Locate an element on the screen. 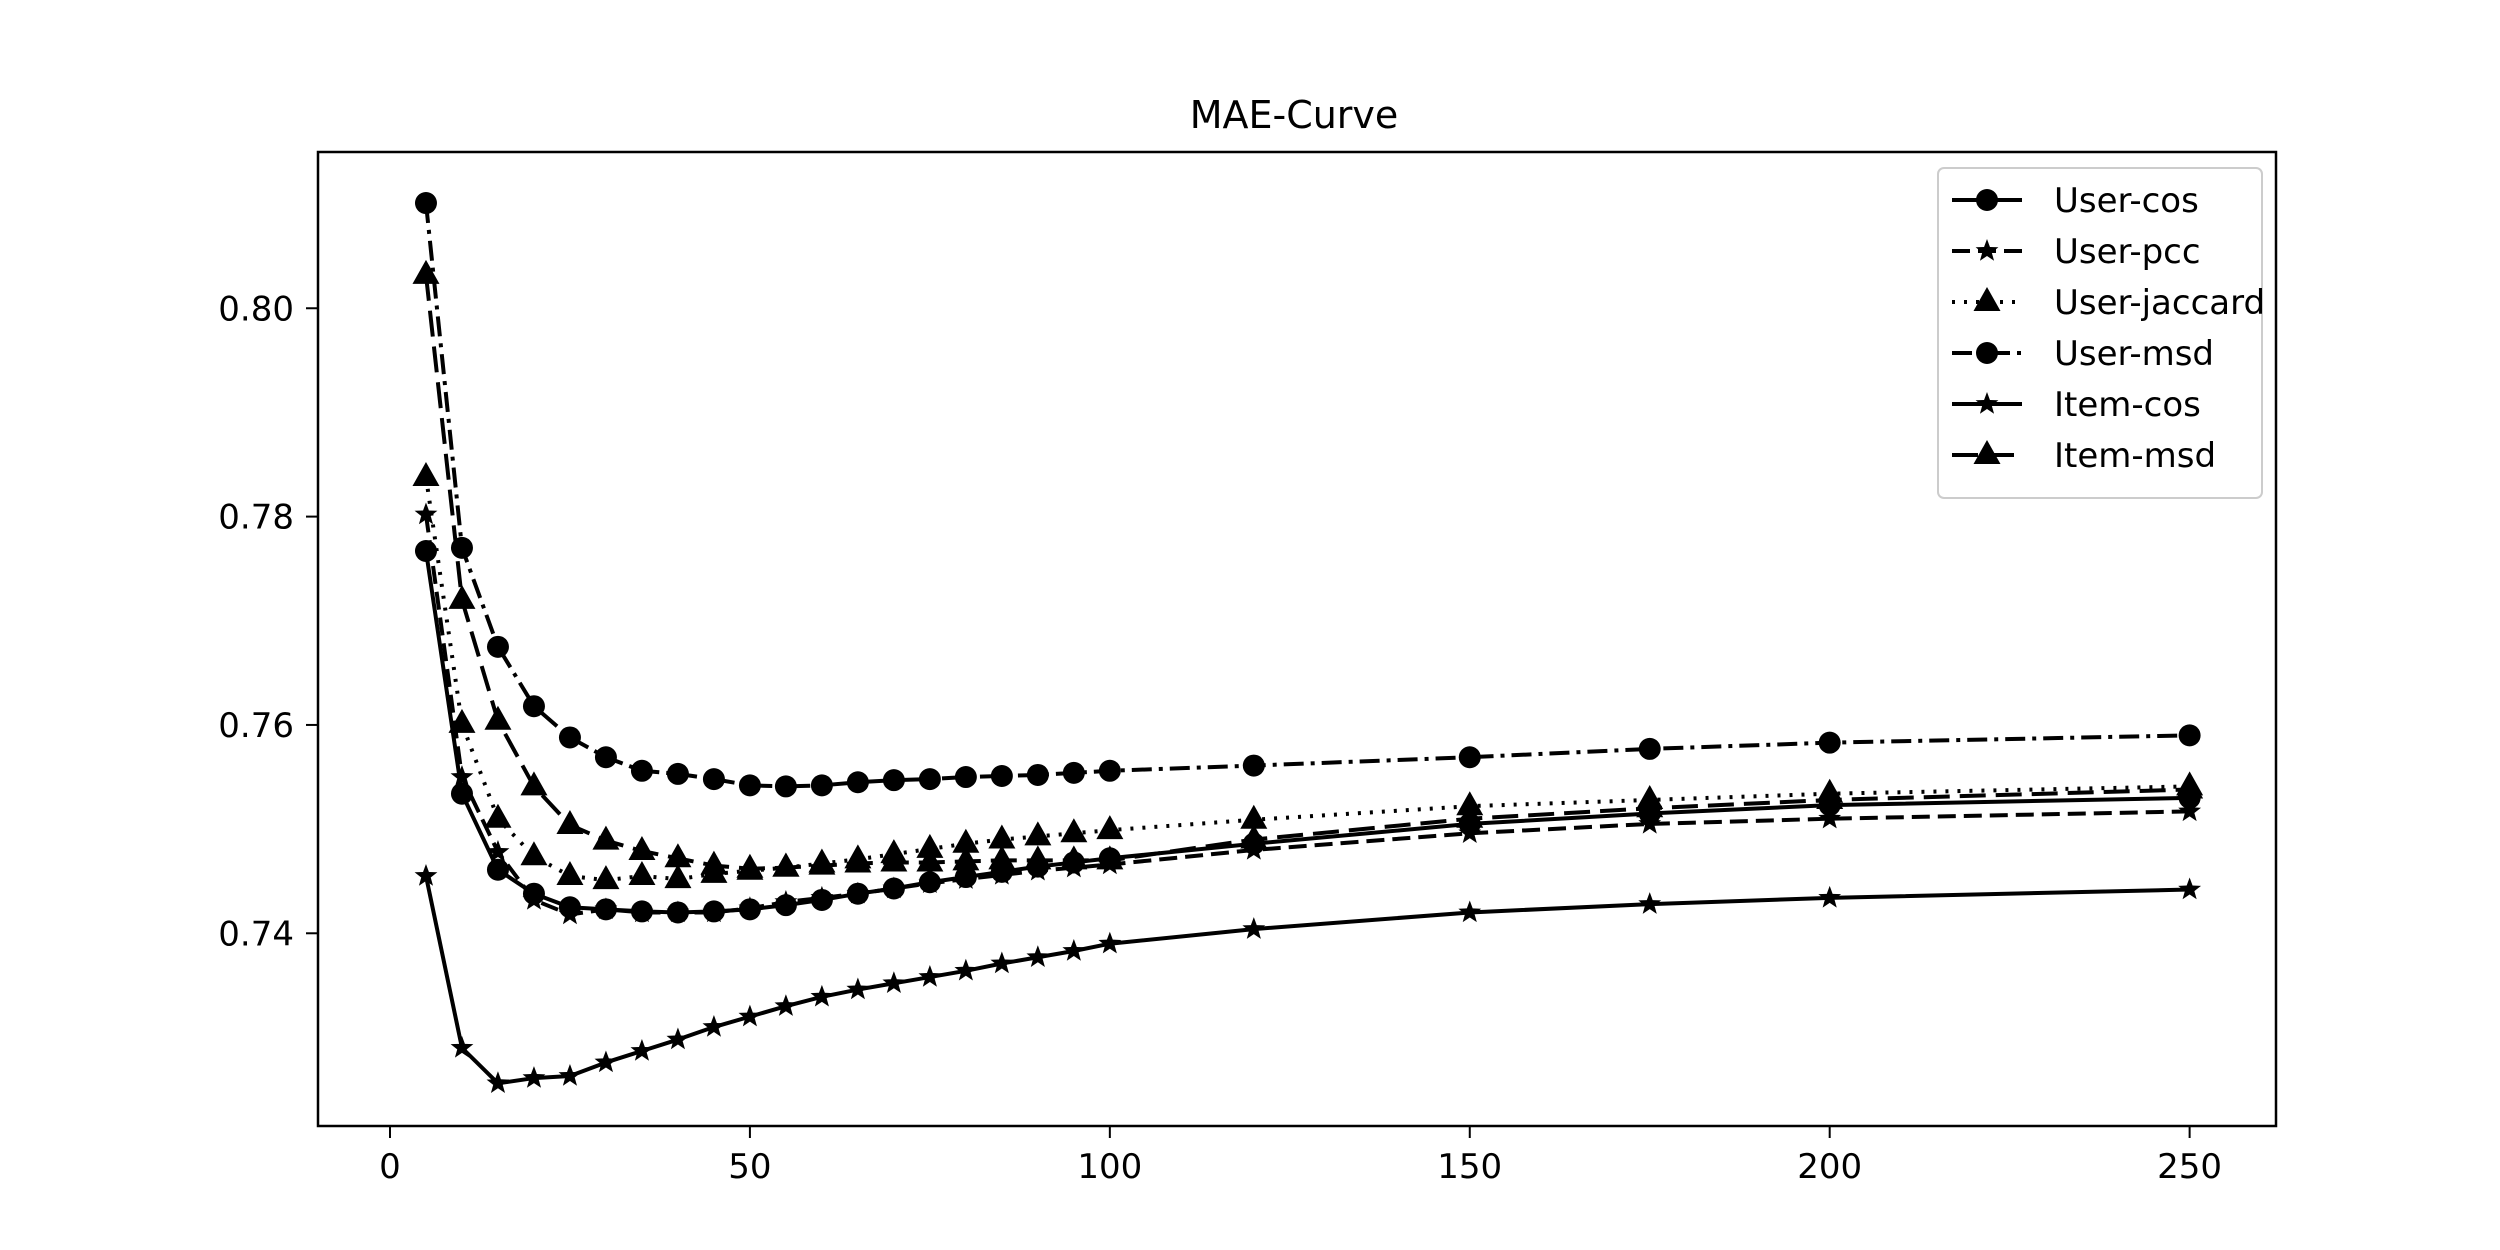 Image resolution: width=2500 pixels, height=1250 pixels. y-tick-label: 0.80 is located at coordinates (256, 309).